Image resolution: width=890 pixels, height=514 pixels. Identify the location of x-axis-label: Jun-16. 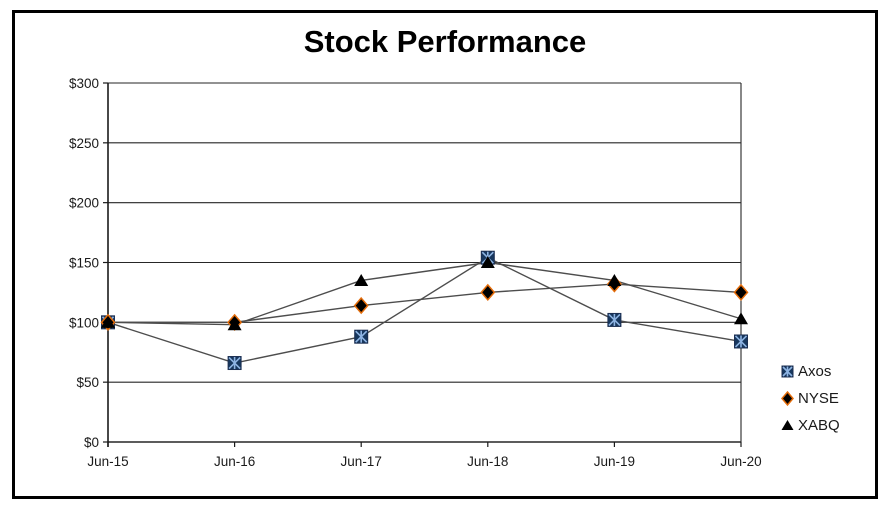
(234, 461).